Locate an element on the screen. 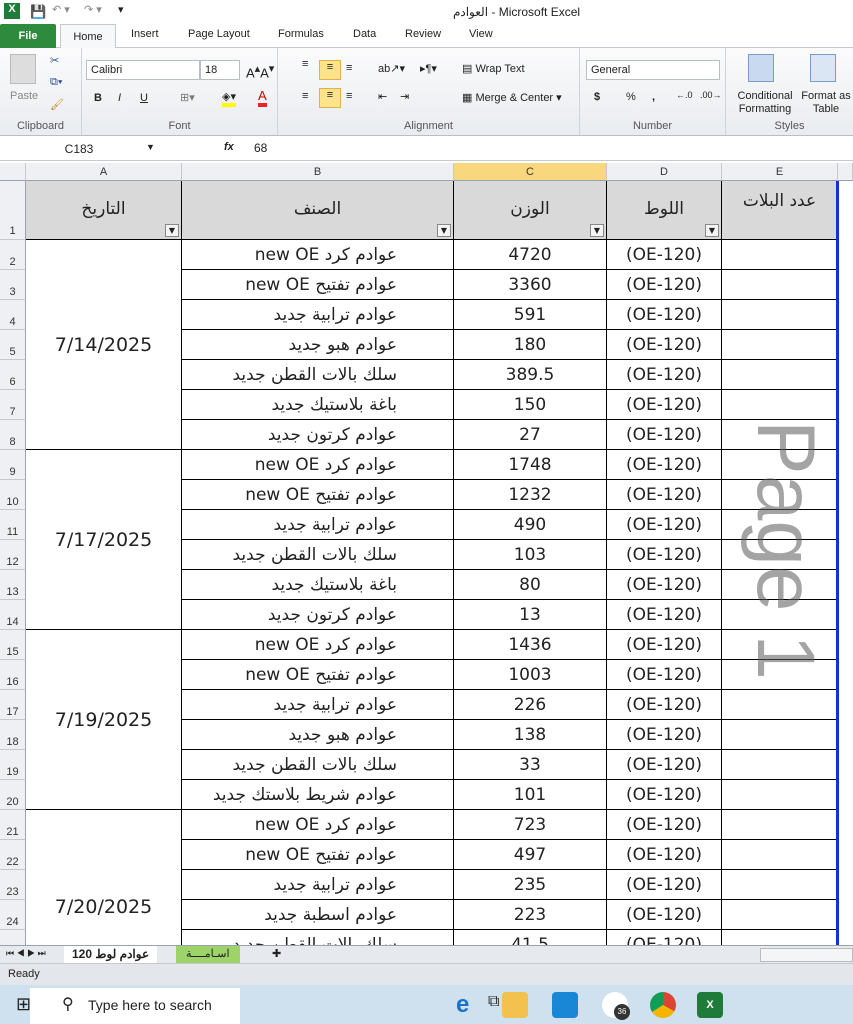 The image size is (853, 1024). date-cell: 7/17/2025 is located at coordinates (104, 540).